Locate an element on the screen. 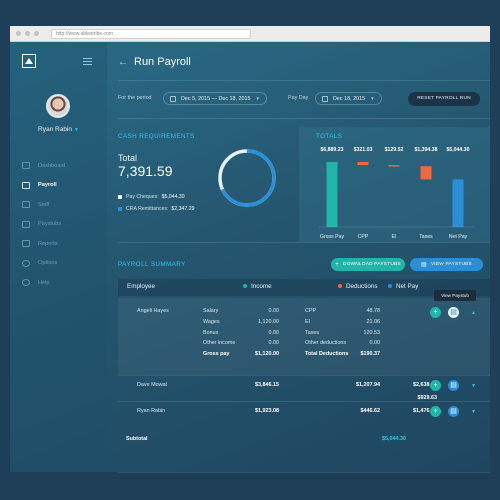 This screenshot has width=500, height=500. sidebar-item-paystubs: Paystubs is located at coordinates (43, 225).